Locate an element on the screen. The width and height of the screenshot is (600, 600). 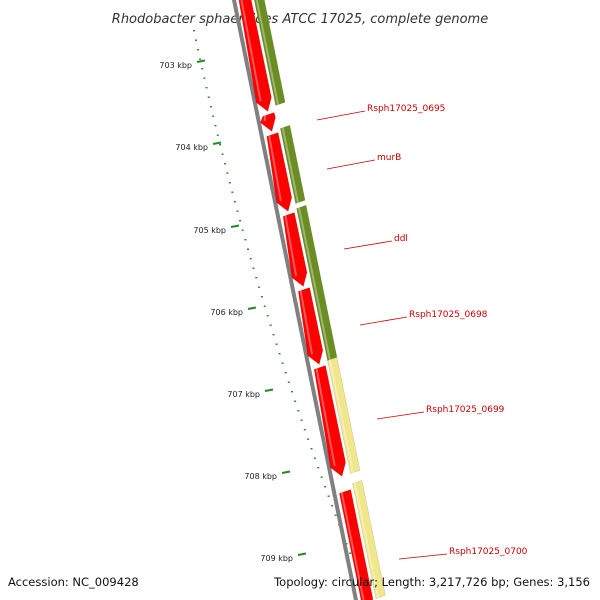
gene-label: Rsph17025_0698 is located at coordinates (448, 315).